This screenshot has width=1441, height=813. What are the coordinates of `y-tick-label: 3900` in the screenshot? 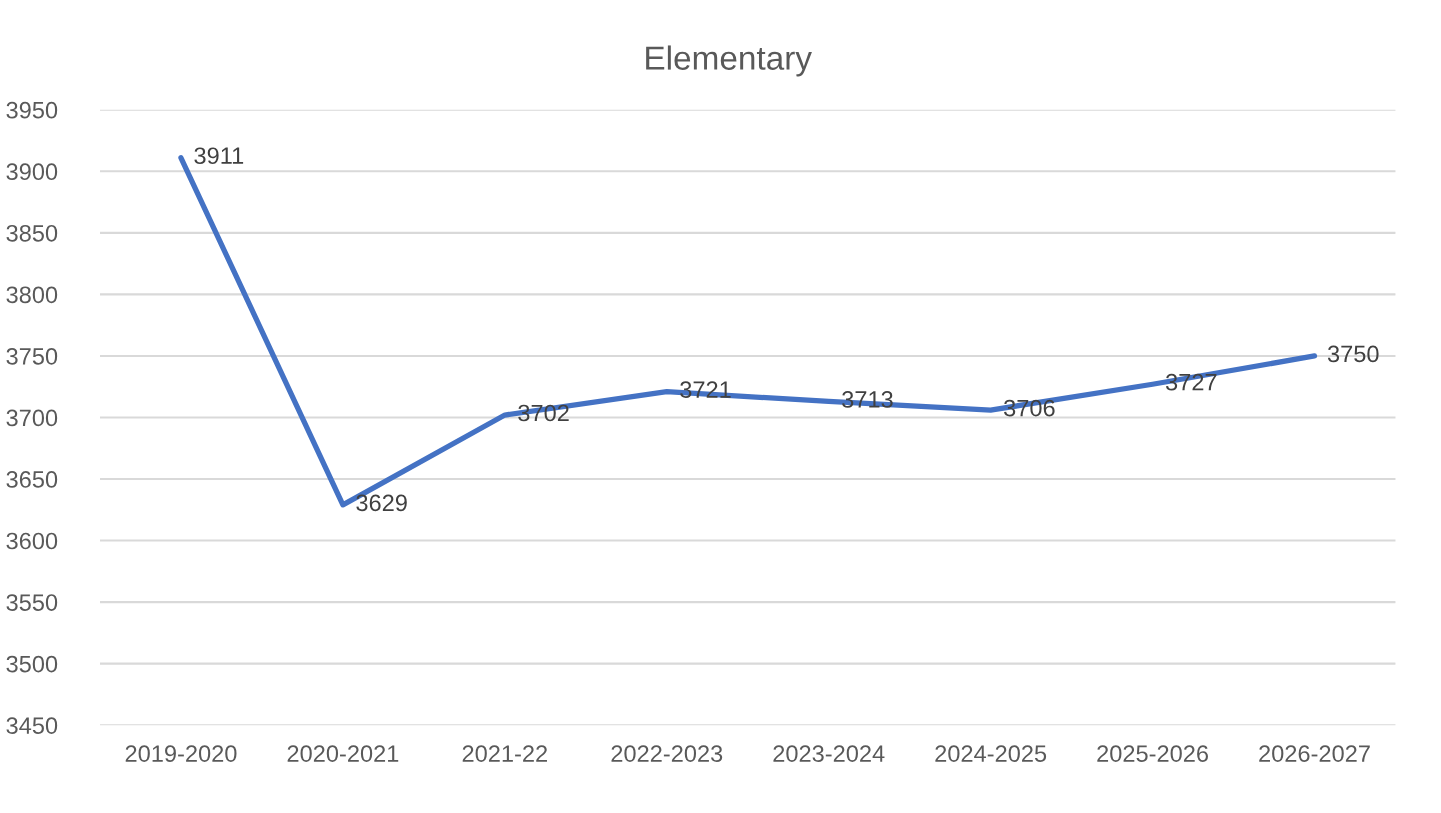 It's located at (32, 172).